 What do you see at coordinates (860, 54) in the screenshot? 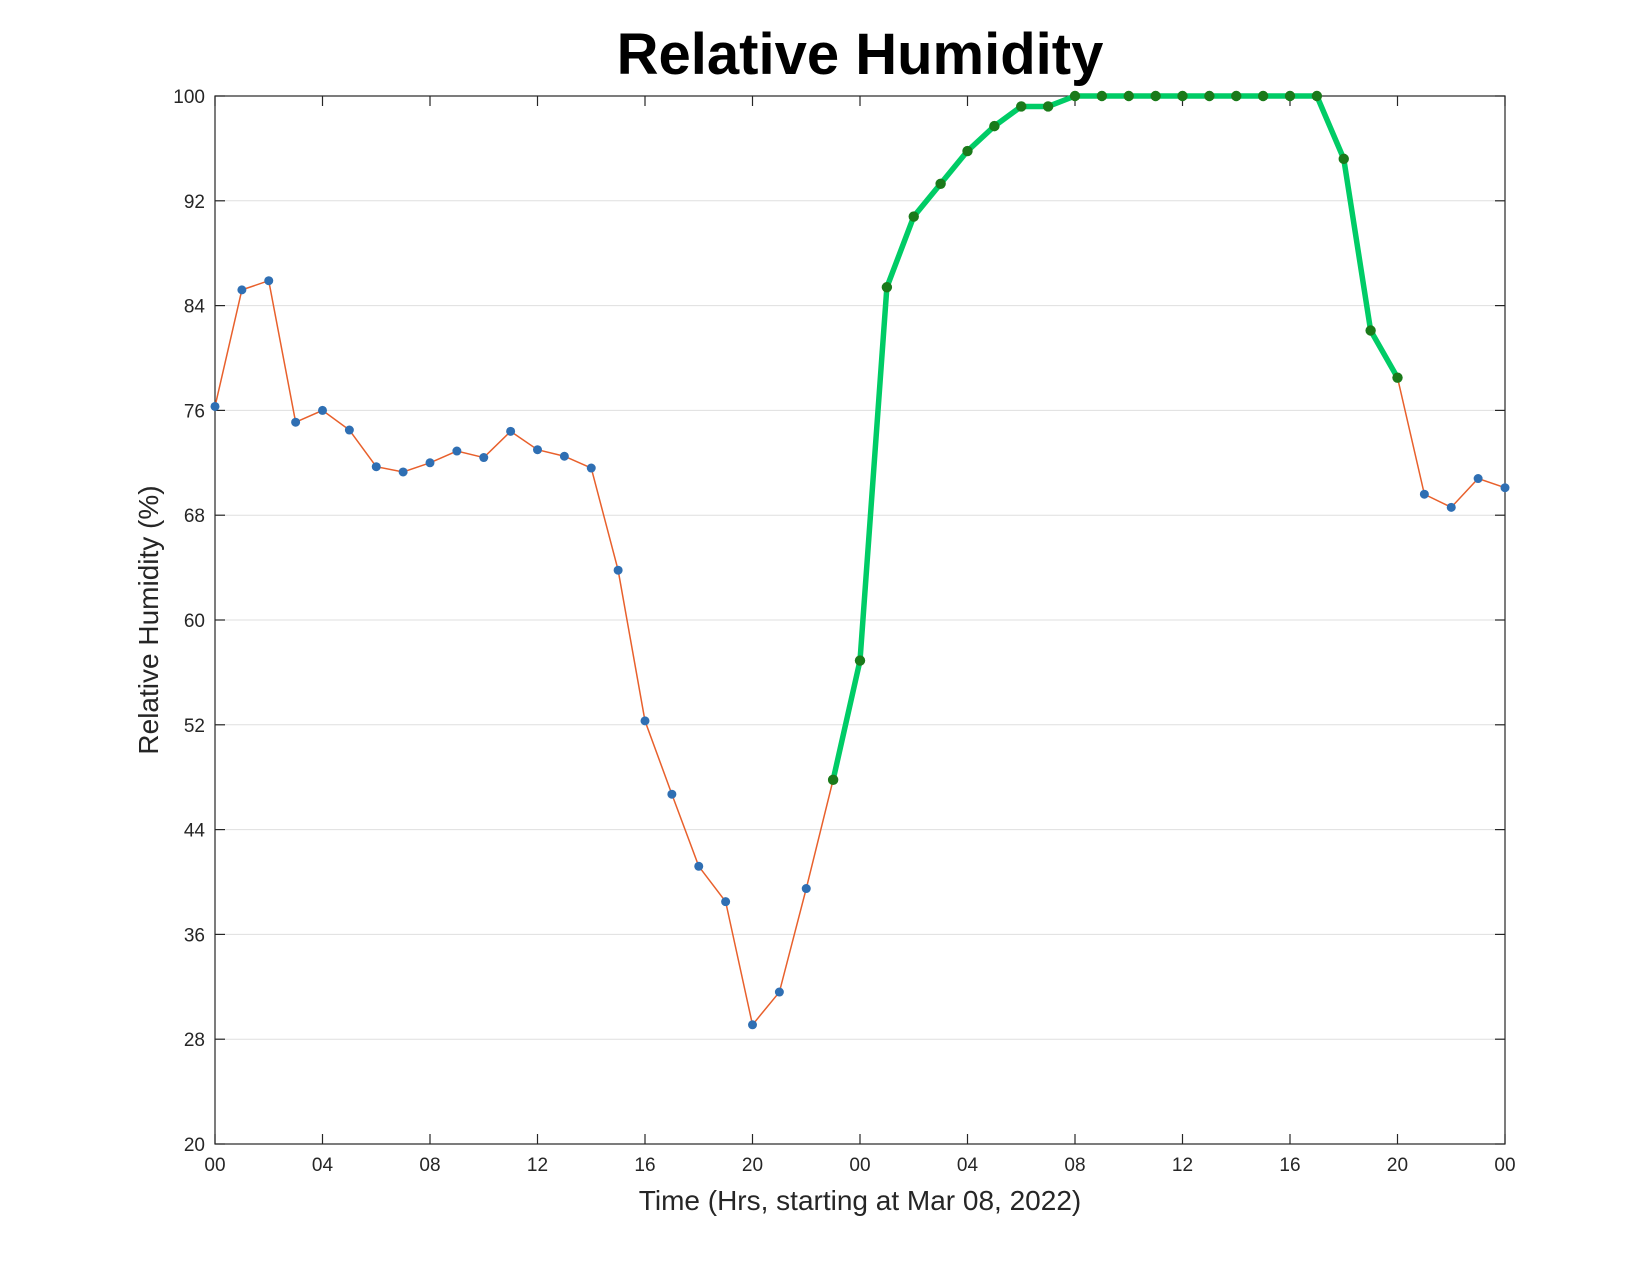
I see `chart-title: Relative Humidity` at bounding box center [860, 54].